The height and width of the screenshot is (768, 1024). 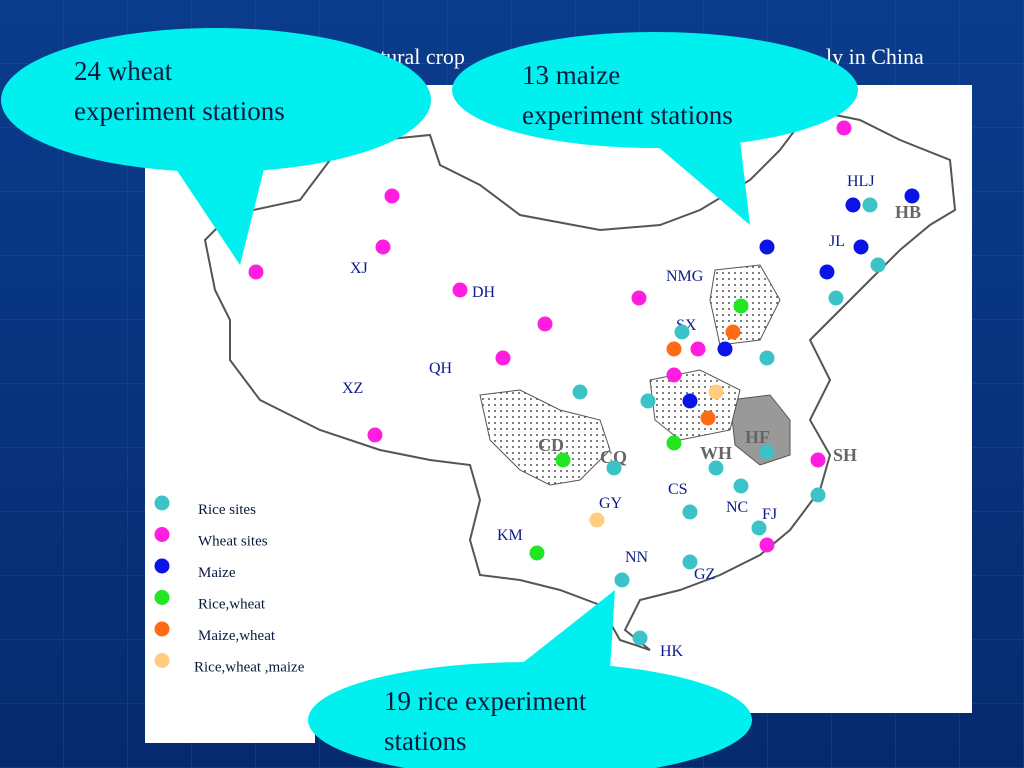 I want to click on map-label: XZ, so click(x=352, y=388).